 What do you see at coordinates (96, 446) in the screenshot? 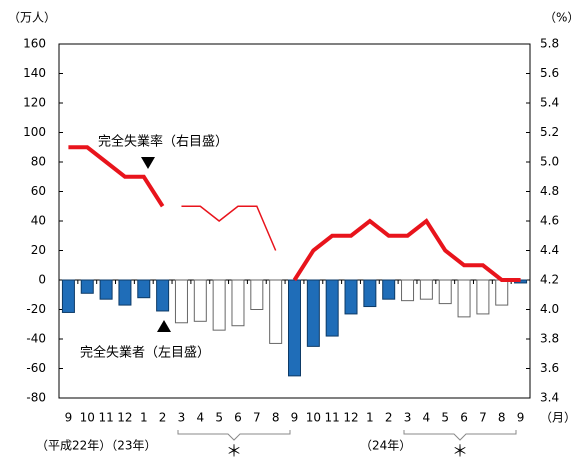
I see `year-label: （平成22年）（23年）` at bounding box center [96, 446].